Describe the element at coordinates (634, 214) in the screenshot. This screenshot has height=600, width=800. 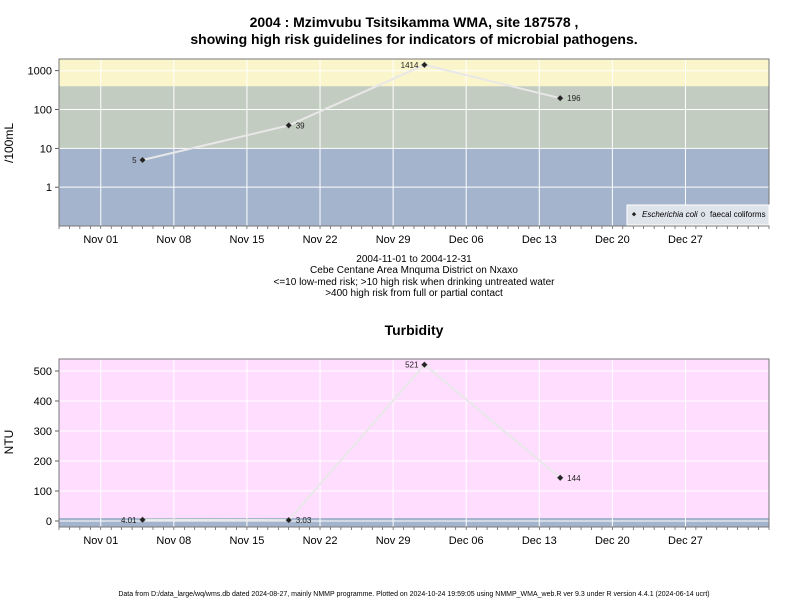
I see `legend-ecoli-marker-icon` at that location.